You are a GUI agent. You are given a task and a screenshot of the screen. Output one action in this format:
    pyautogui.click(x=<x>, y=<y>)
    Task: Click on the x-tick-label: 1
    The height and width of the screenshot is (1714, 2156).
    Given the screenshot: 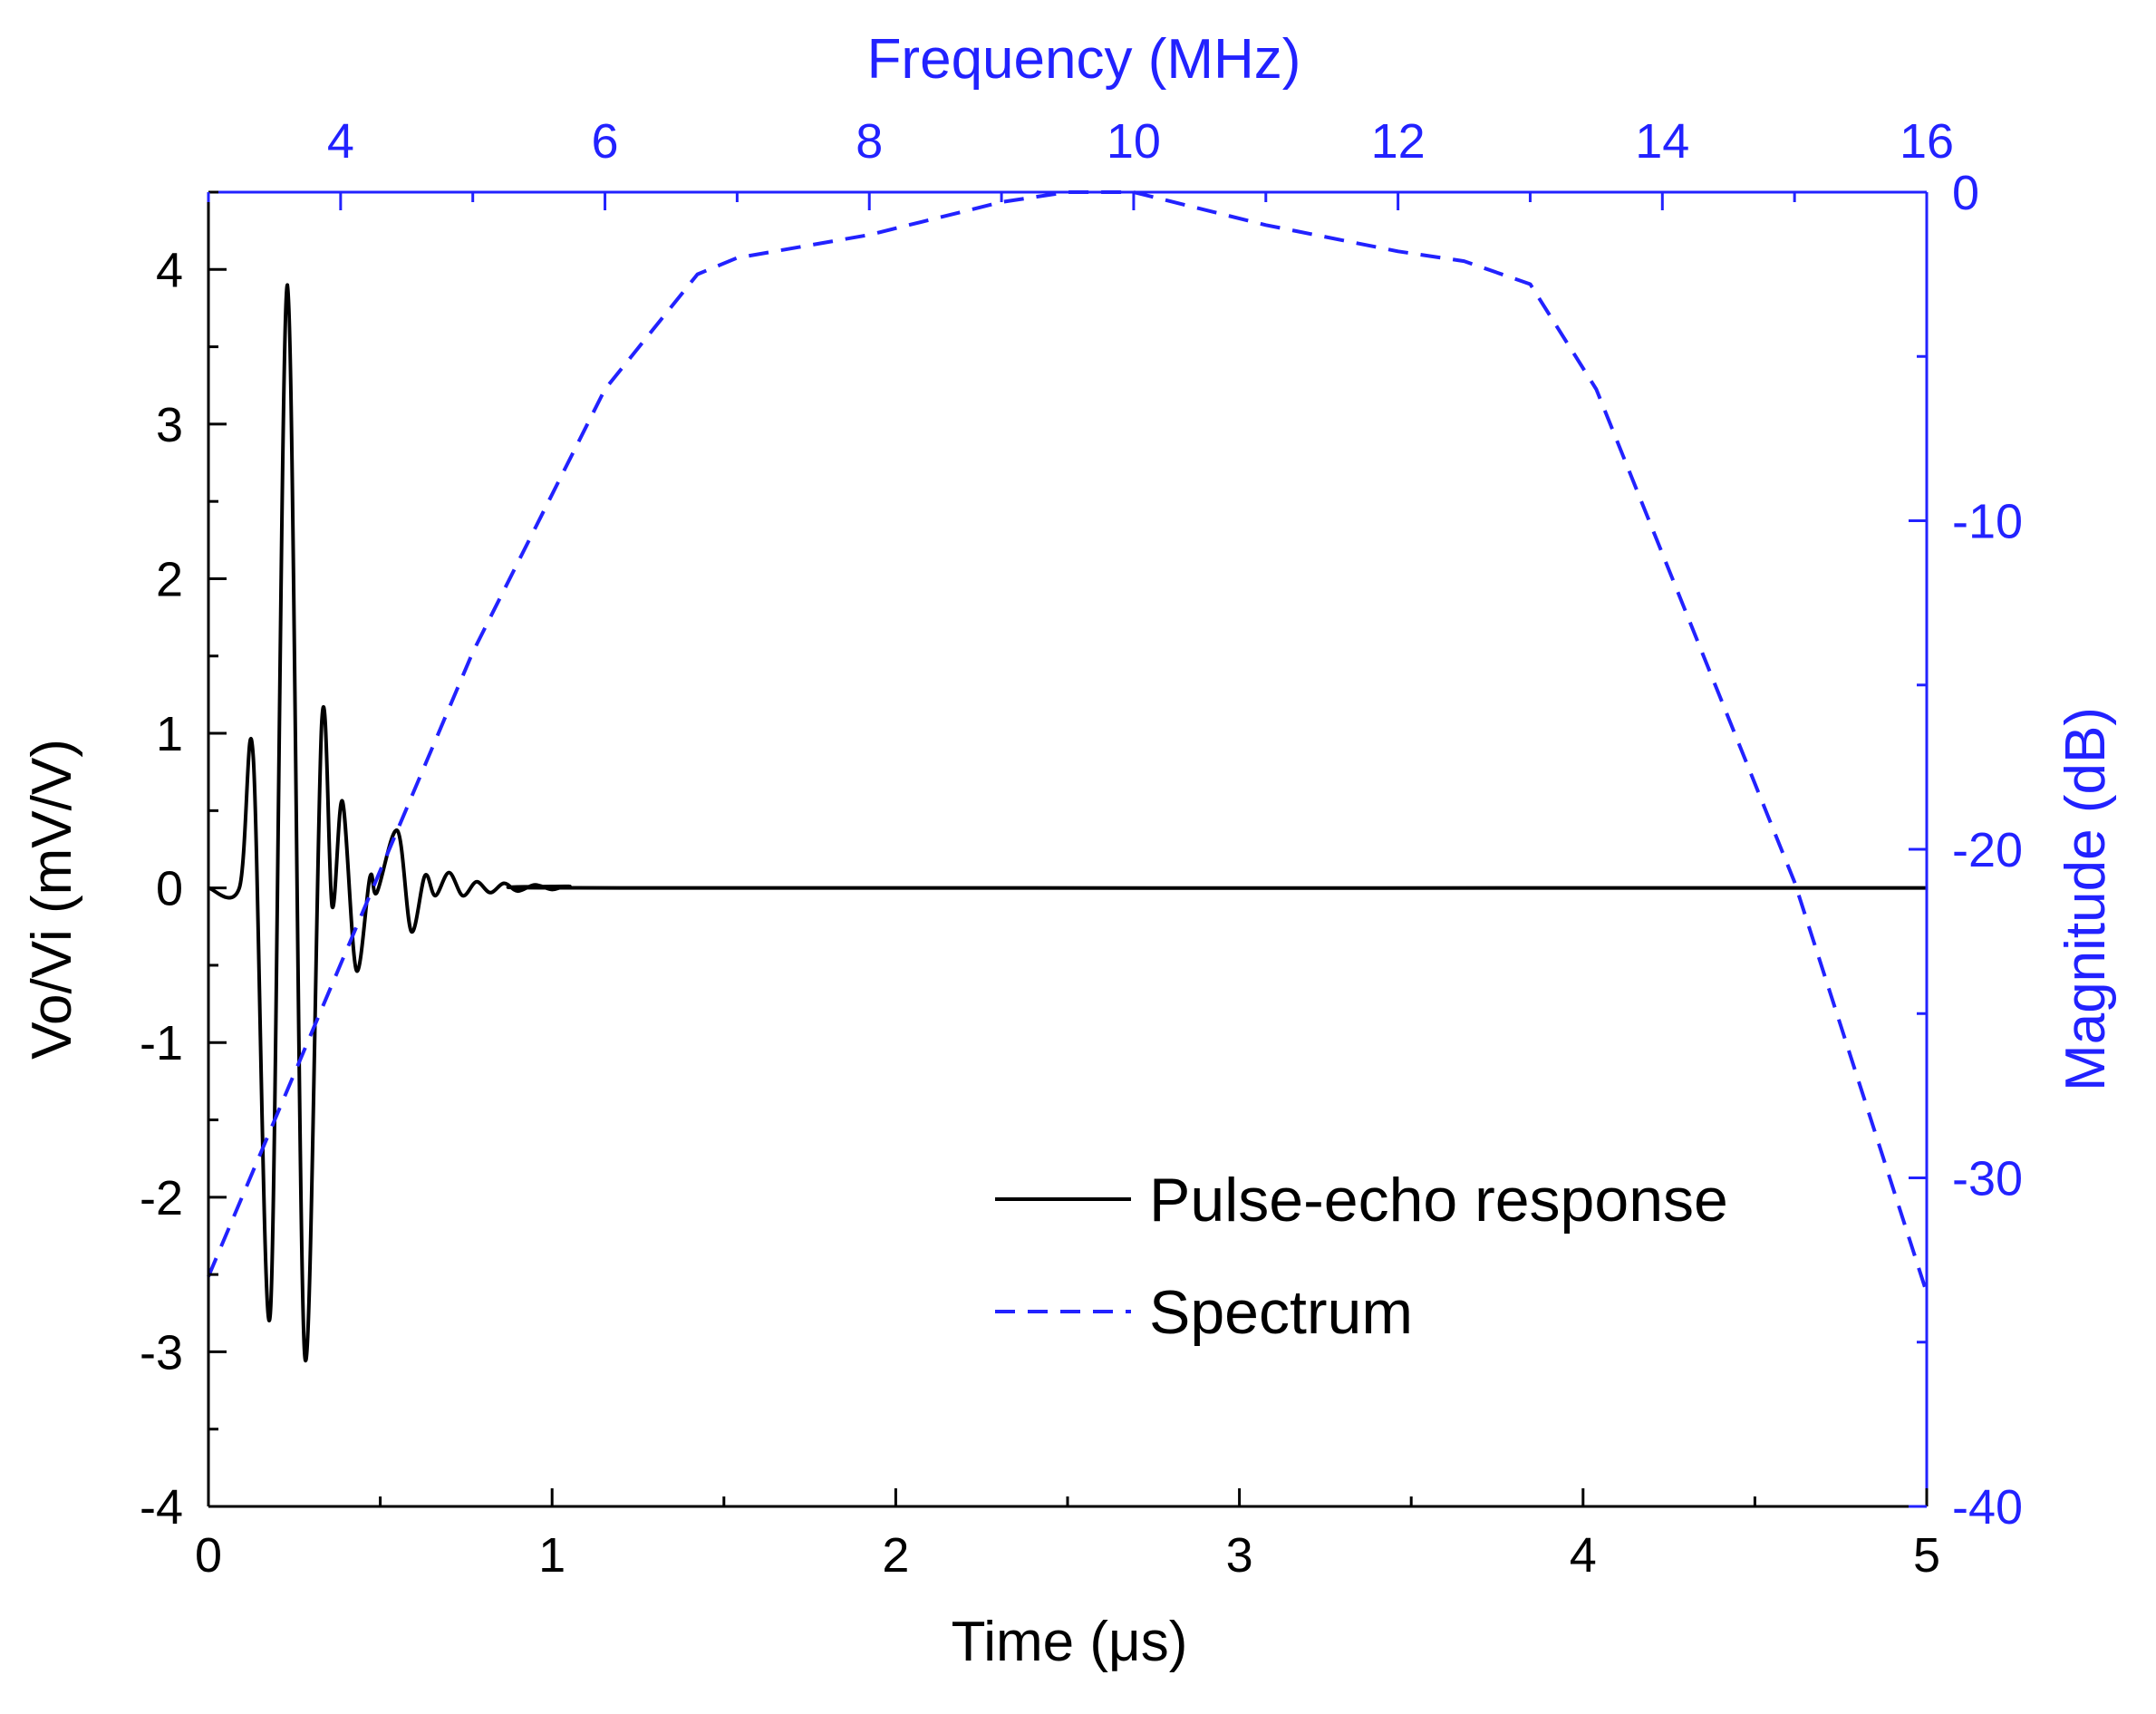 What is the action you would take?
    pyautogui.click(x=552, y=1555)
    